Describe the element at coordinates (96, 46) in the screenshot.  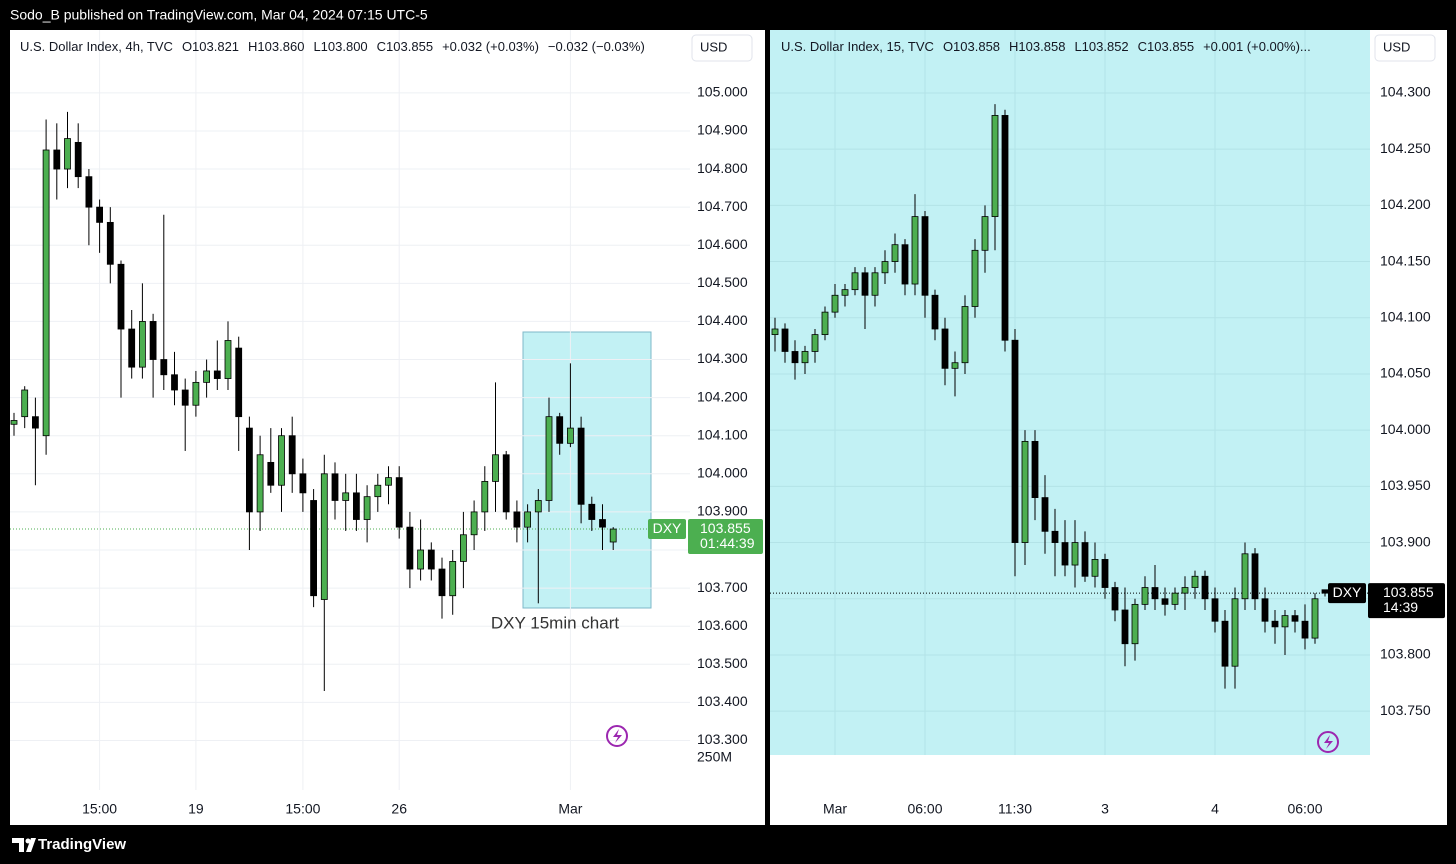
I see `chart-title: U.S. Dollar Index, 4h, TVC` at that location.